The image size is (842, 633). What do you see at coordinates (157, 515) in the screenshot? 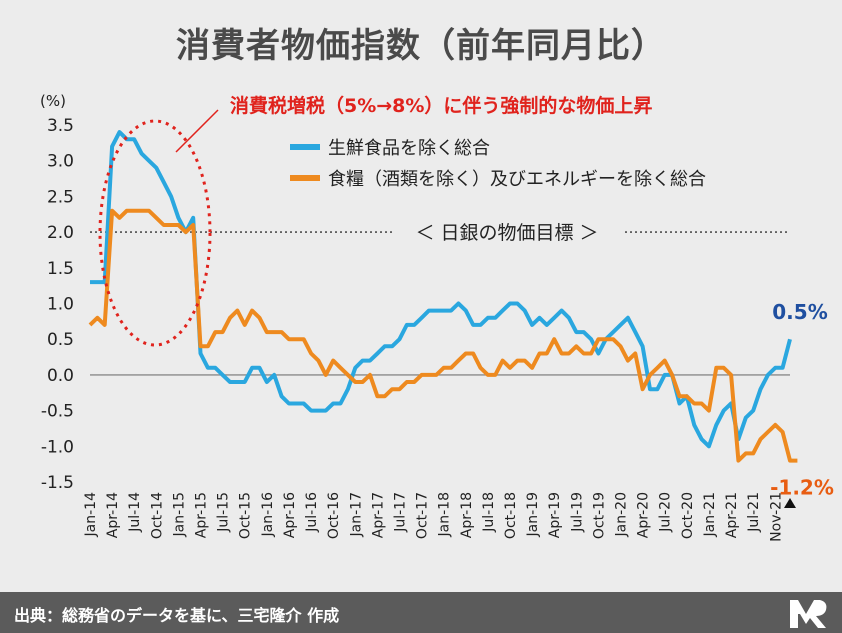
I see `x-tick-label: Oct-14` at bounding box center [157, 515].